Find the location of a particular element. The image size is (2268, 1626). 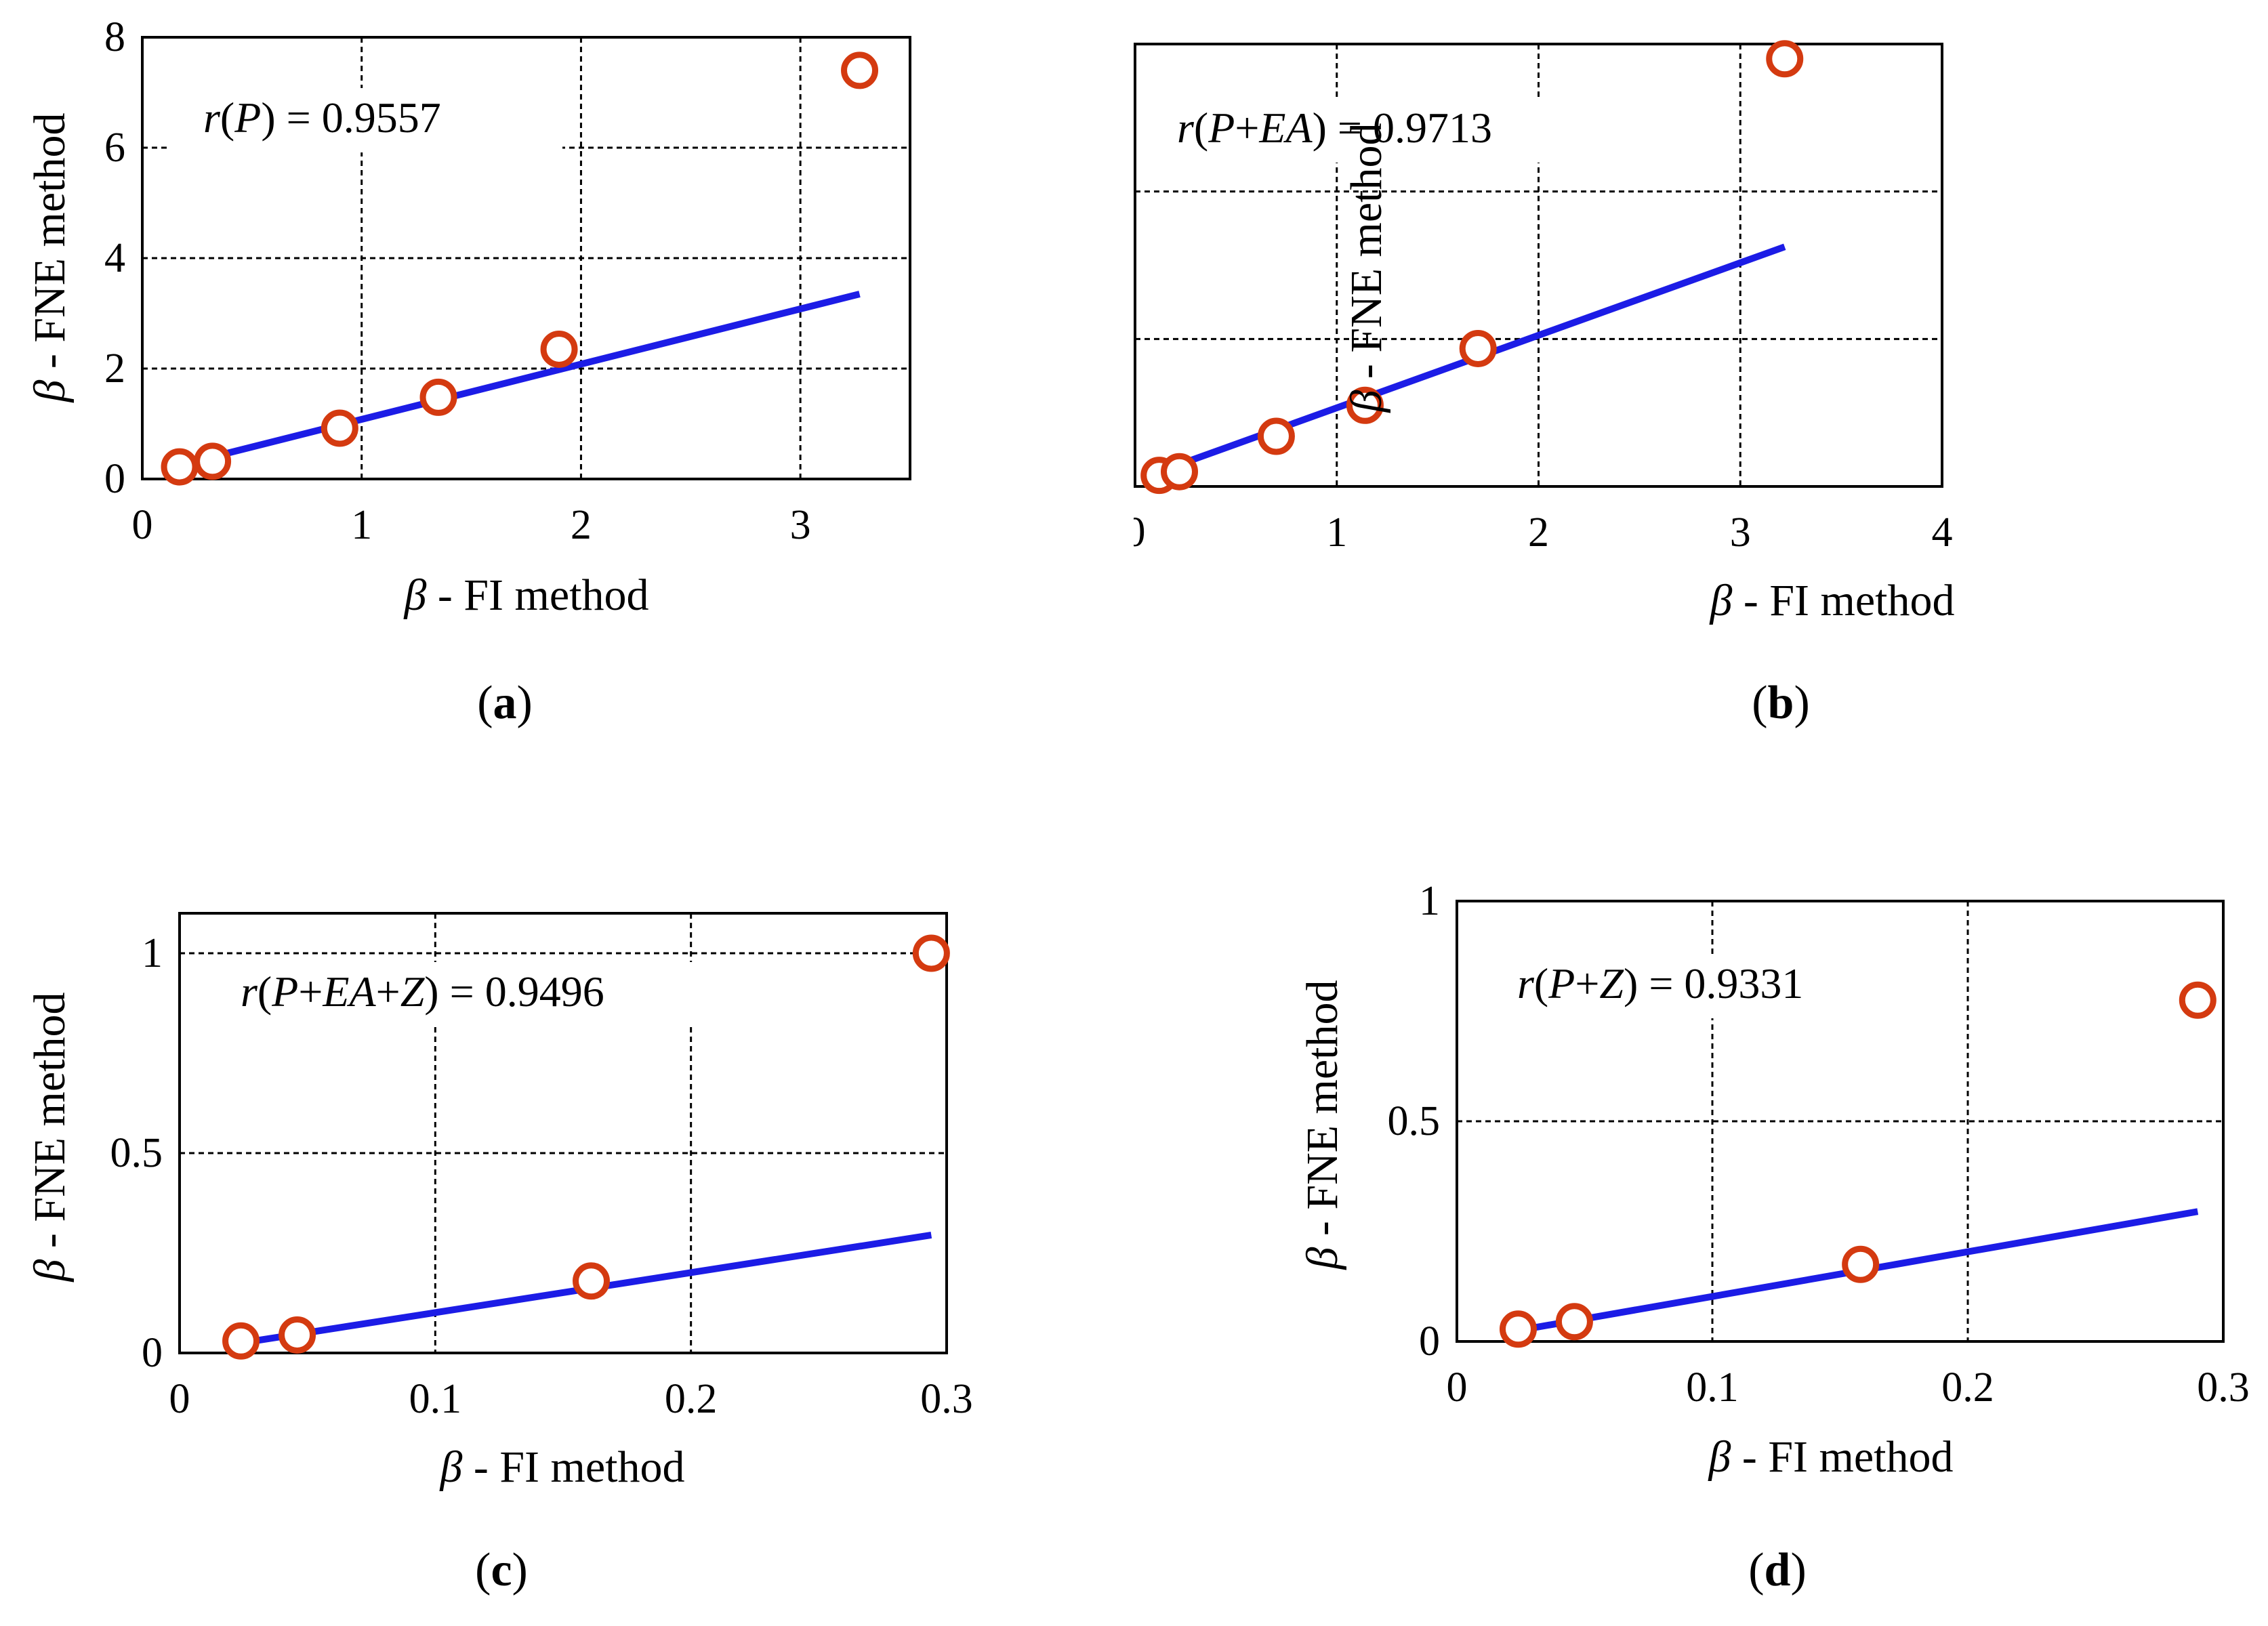

correlation-annotation: r(P+EA+Z) = 0.9496 is located at coordinates (422, 991).